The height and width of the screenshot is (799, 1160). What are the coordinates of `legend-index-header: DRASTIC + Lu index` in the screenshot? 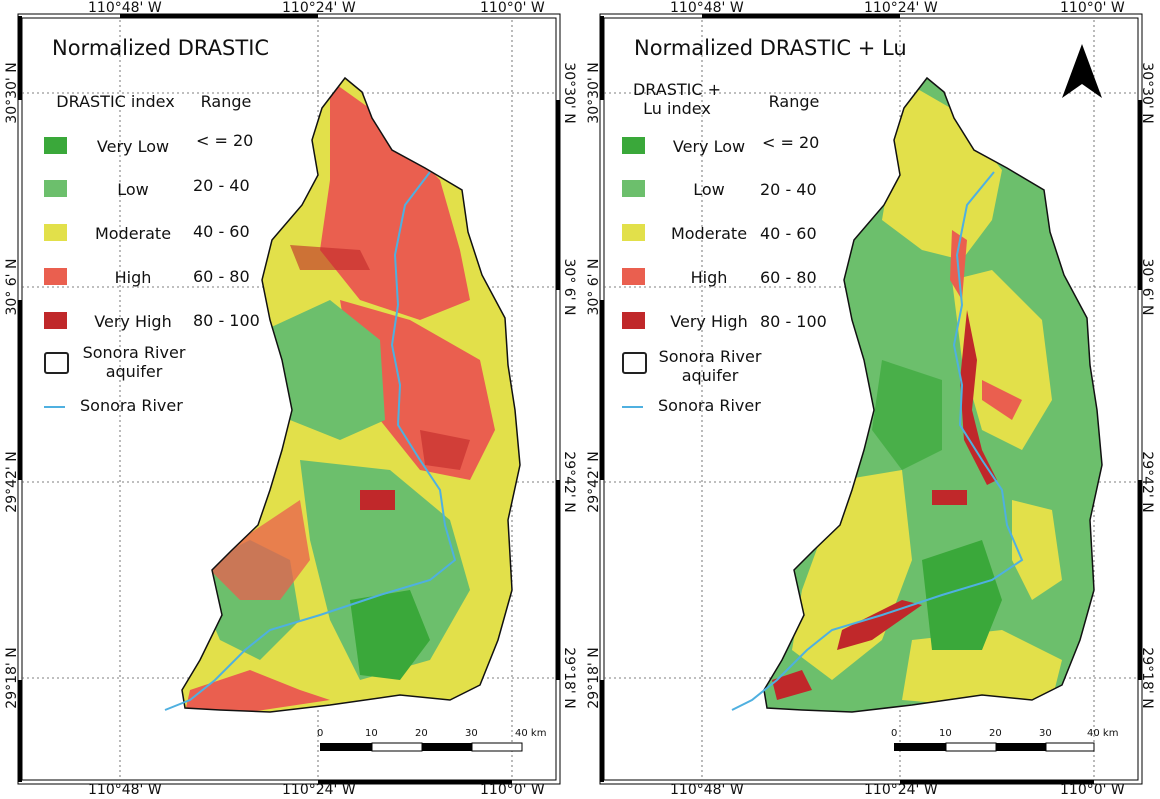 It's located at (677, 99).